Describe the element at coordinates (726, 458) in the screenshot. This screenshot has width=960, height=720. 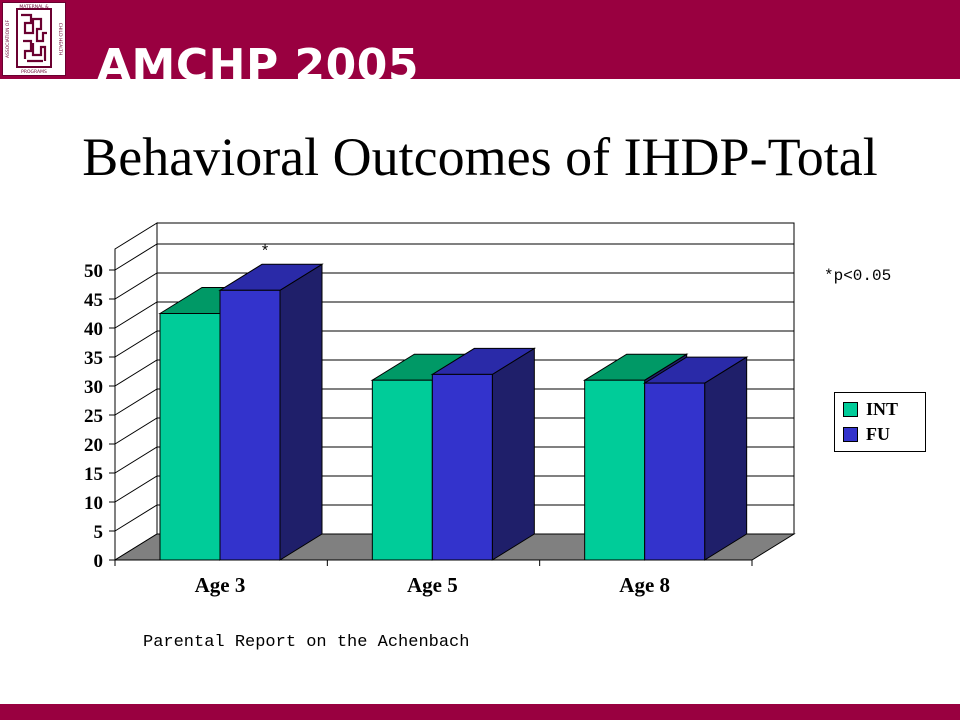
I see `bar-fu-age-8-side` at that location.